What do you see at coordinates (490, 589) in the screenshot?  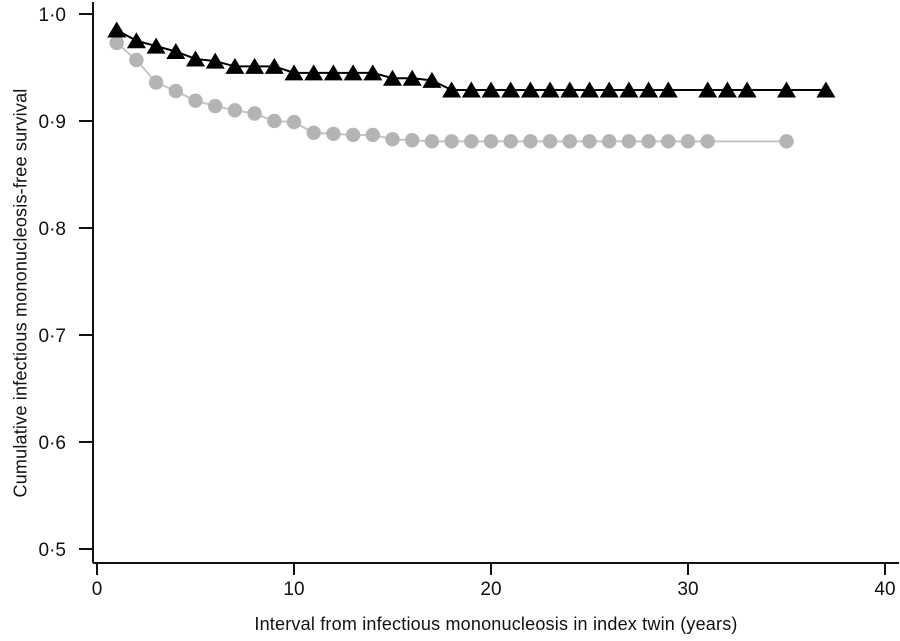 I see `x-tick-label: 20` at bounding box center [490, 589].